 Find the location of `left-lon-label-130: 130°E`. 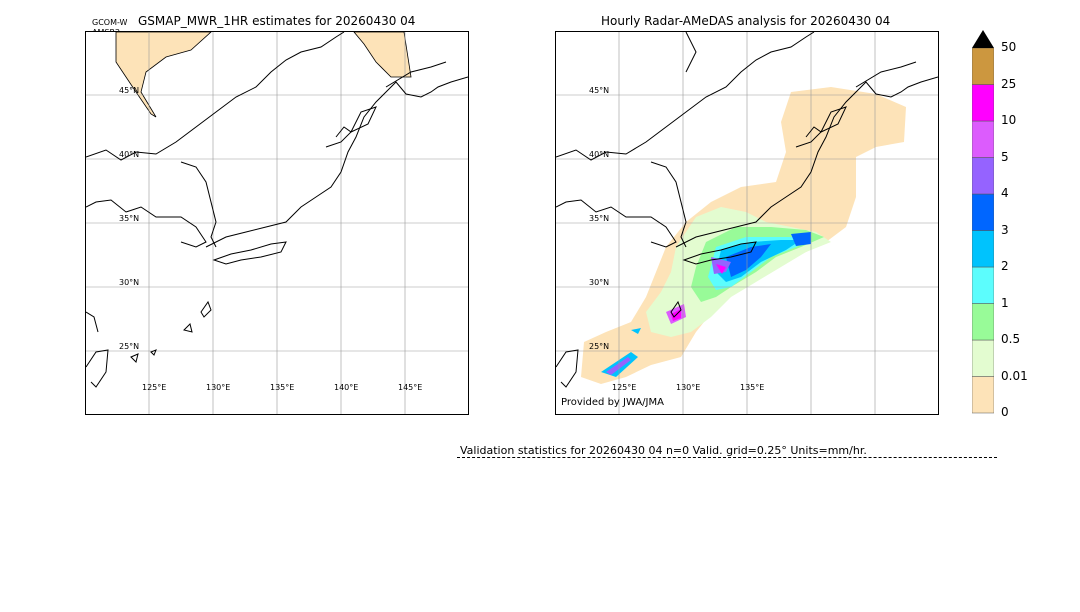

left-lon-label-130: 130°E is located at coordinates (218, 387).